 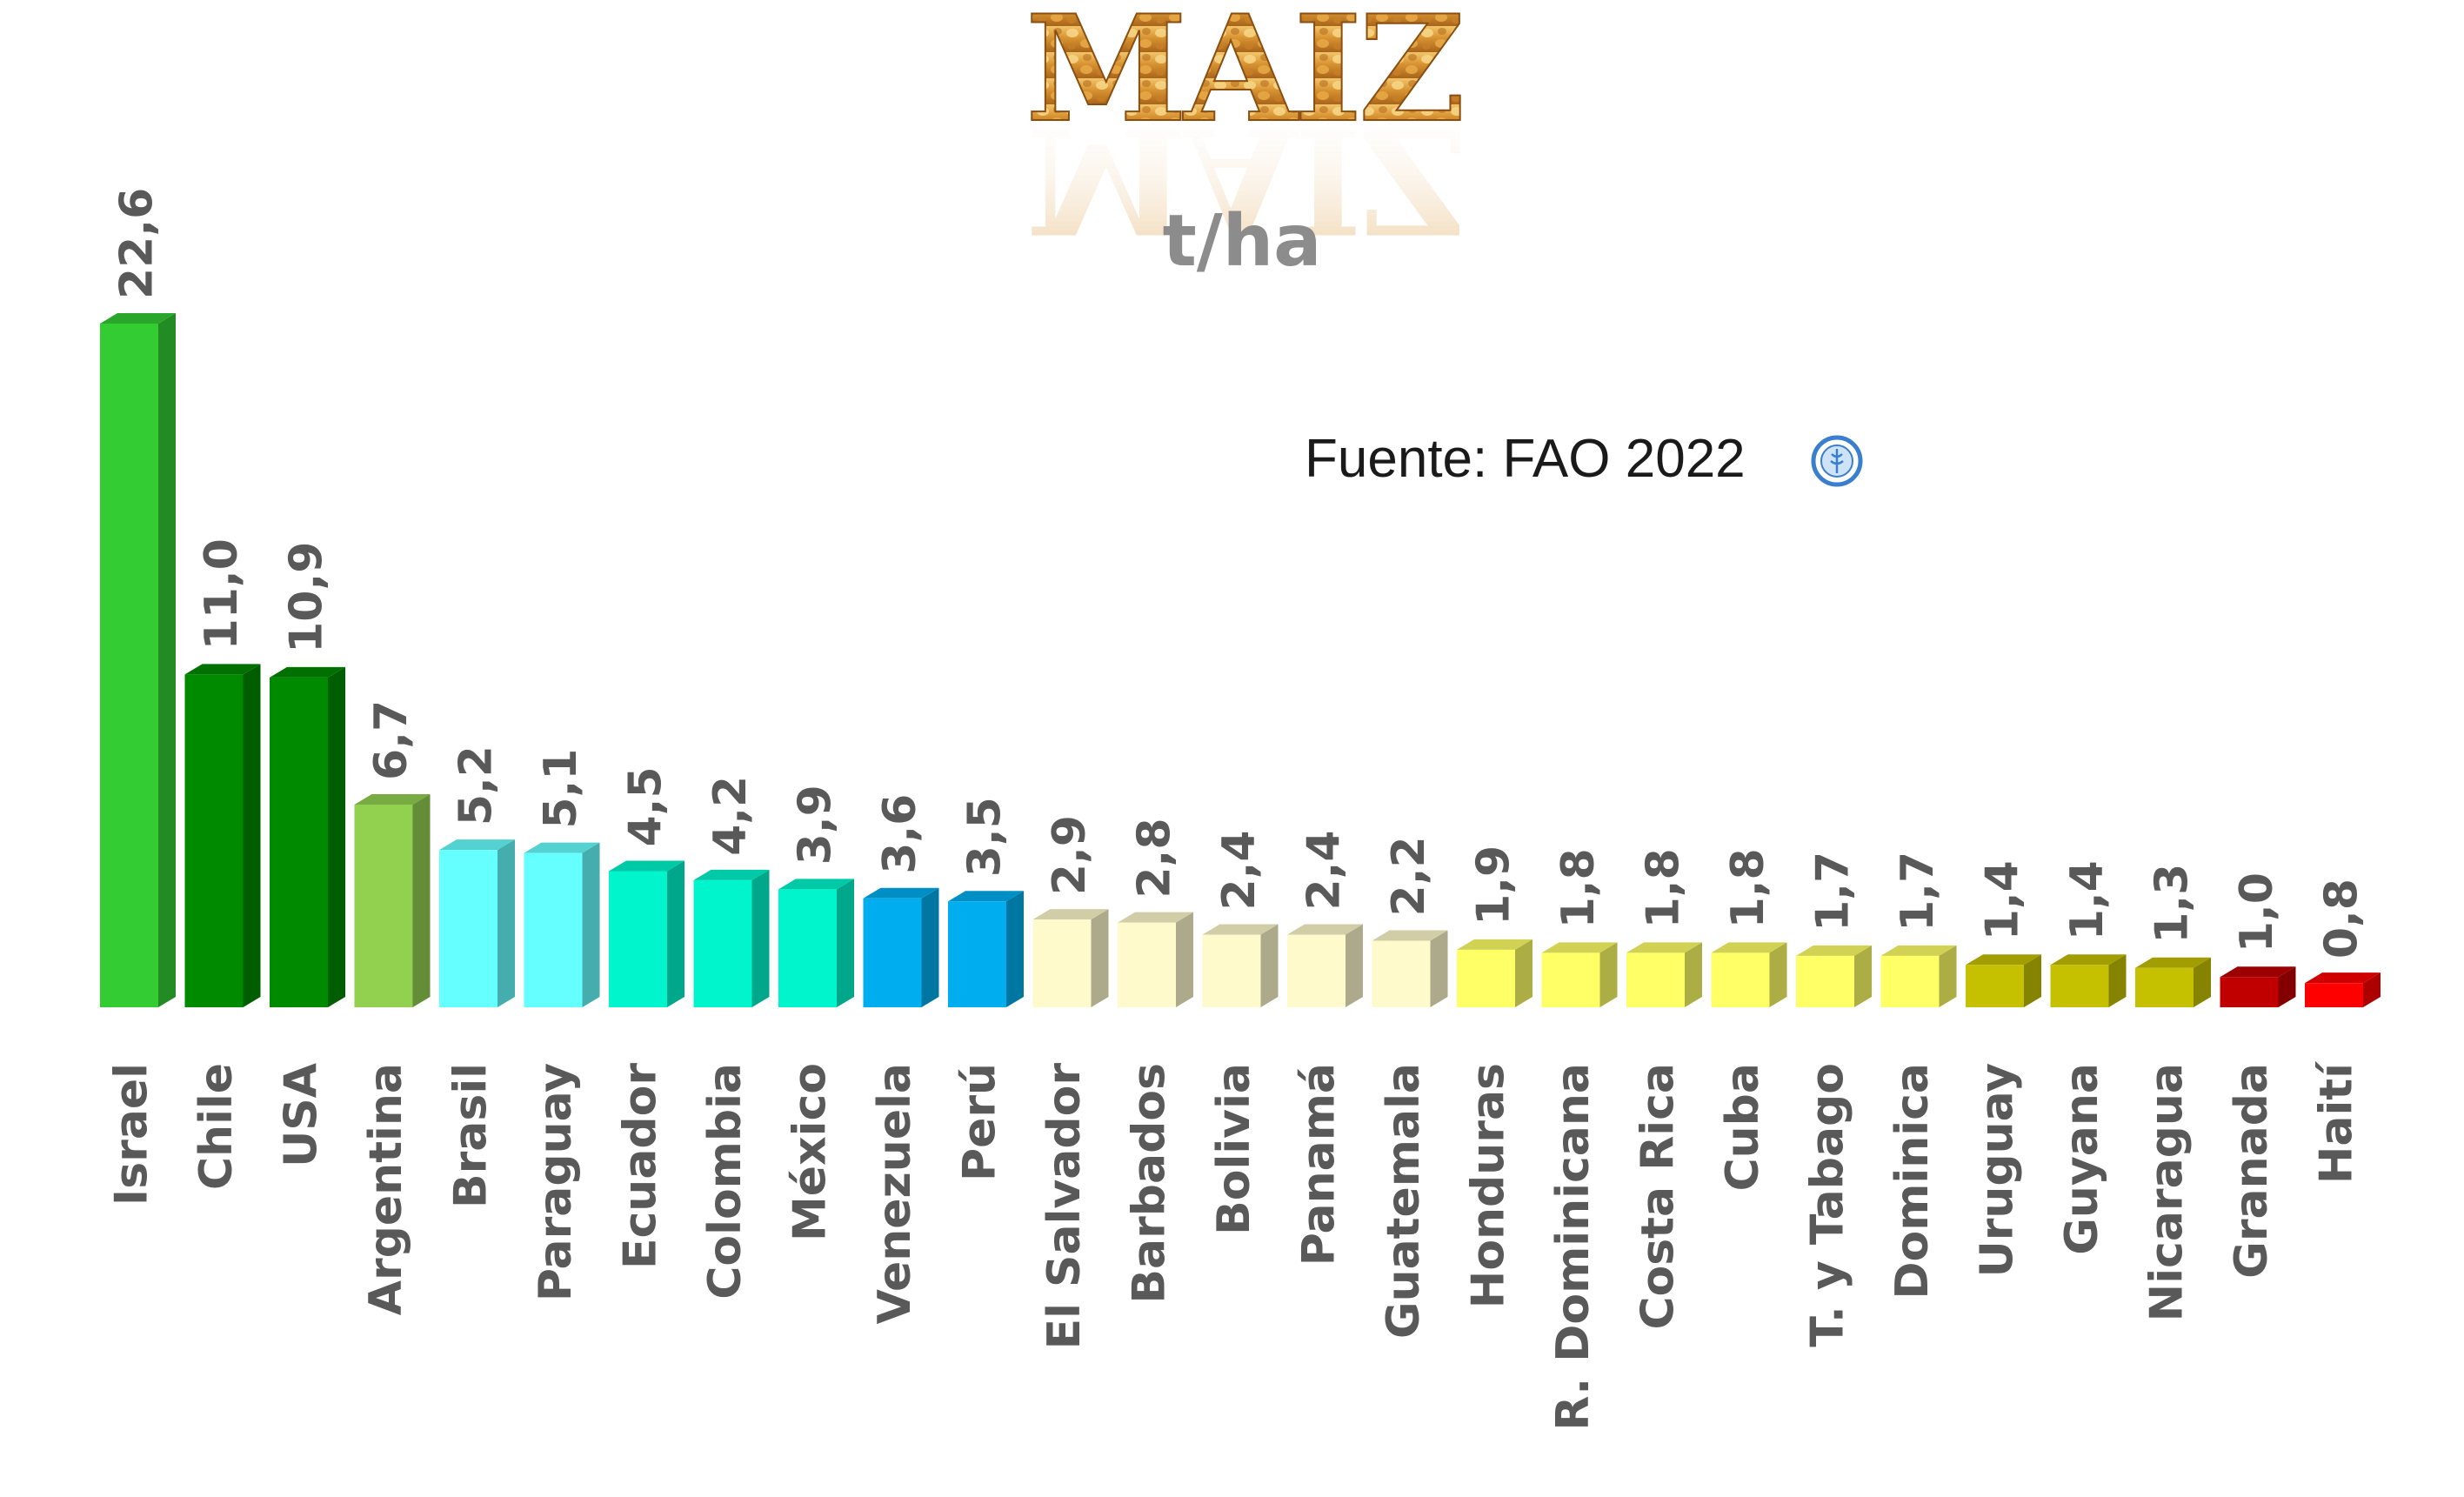 I want to click on x-tick-label: Honduras, so click(x=1489, y=1185).